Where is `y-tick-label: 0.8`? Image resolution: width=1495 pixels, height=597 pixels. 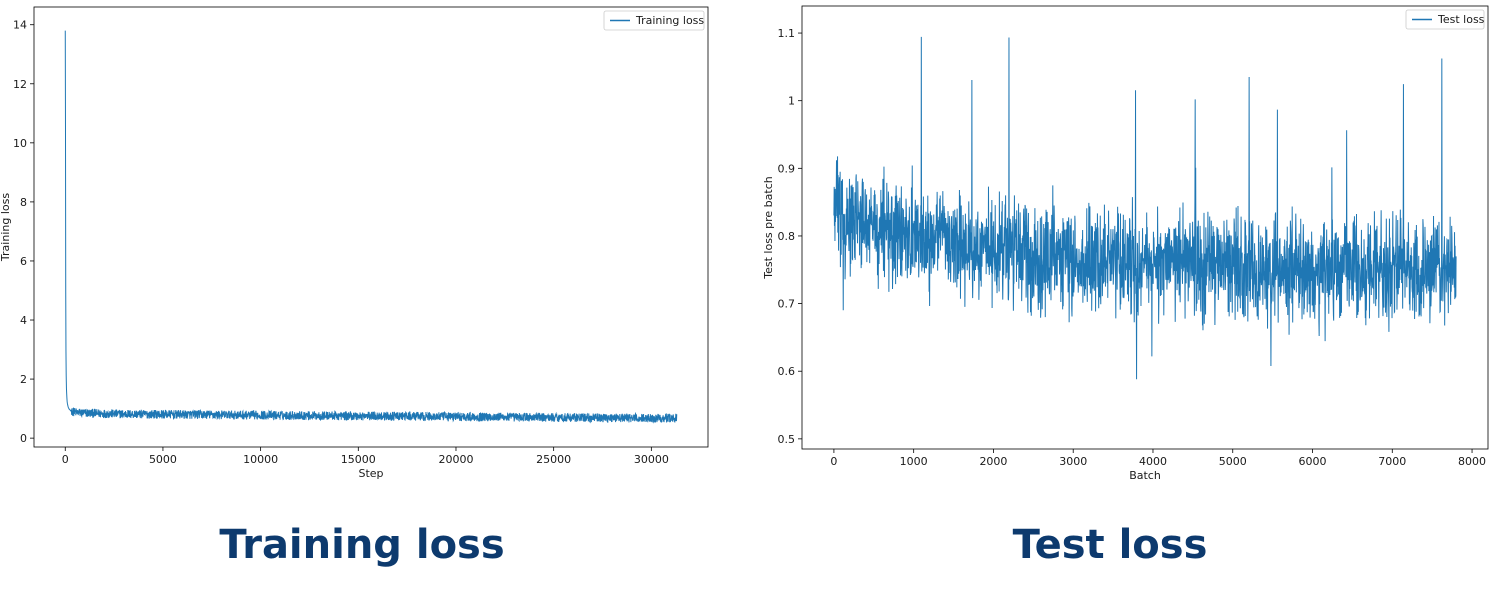 y-tick-label: 0.8 is located at coordinates (787, 236).